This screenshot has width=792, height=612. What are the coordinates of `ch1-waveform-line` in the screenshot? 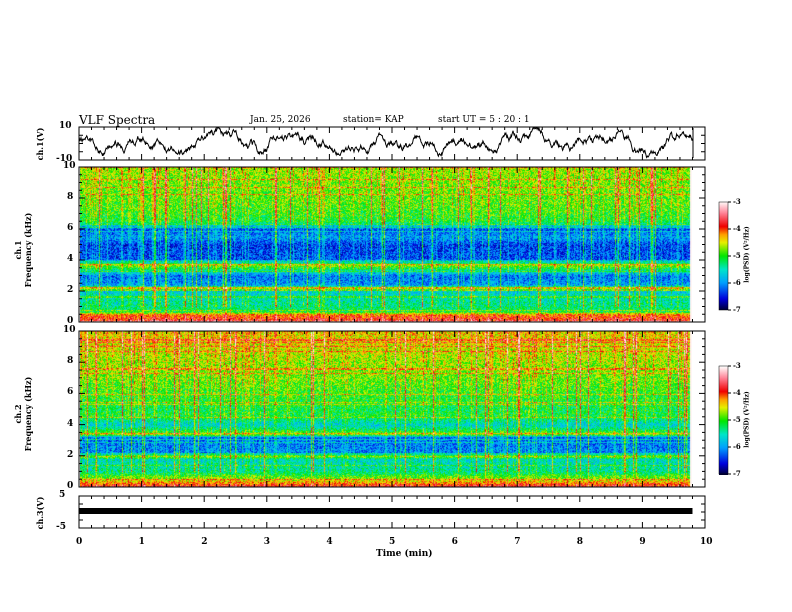 It's located at (385, 142).